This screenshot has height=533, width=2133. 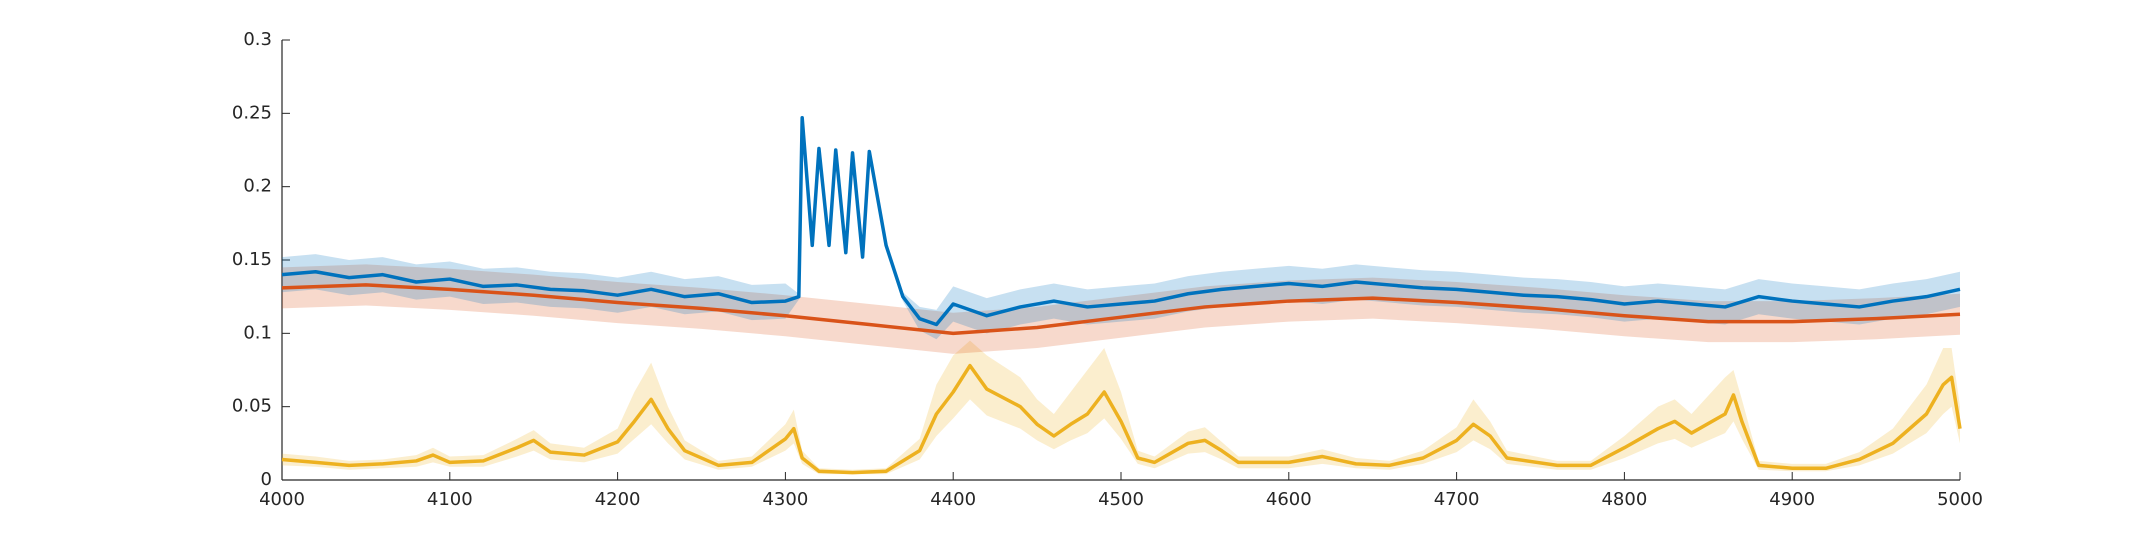 I want to click on x-tick-label: 5000, so click(x=1960, y=499).